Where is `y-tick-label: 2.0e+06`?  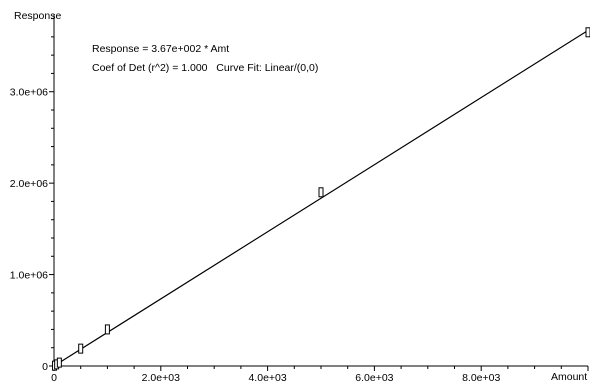 y-tick-label: 2.0e+06 is located at coordinates (29, 184).